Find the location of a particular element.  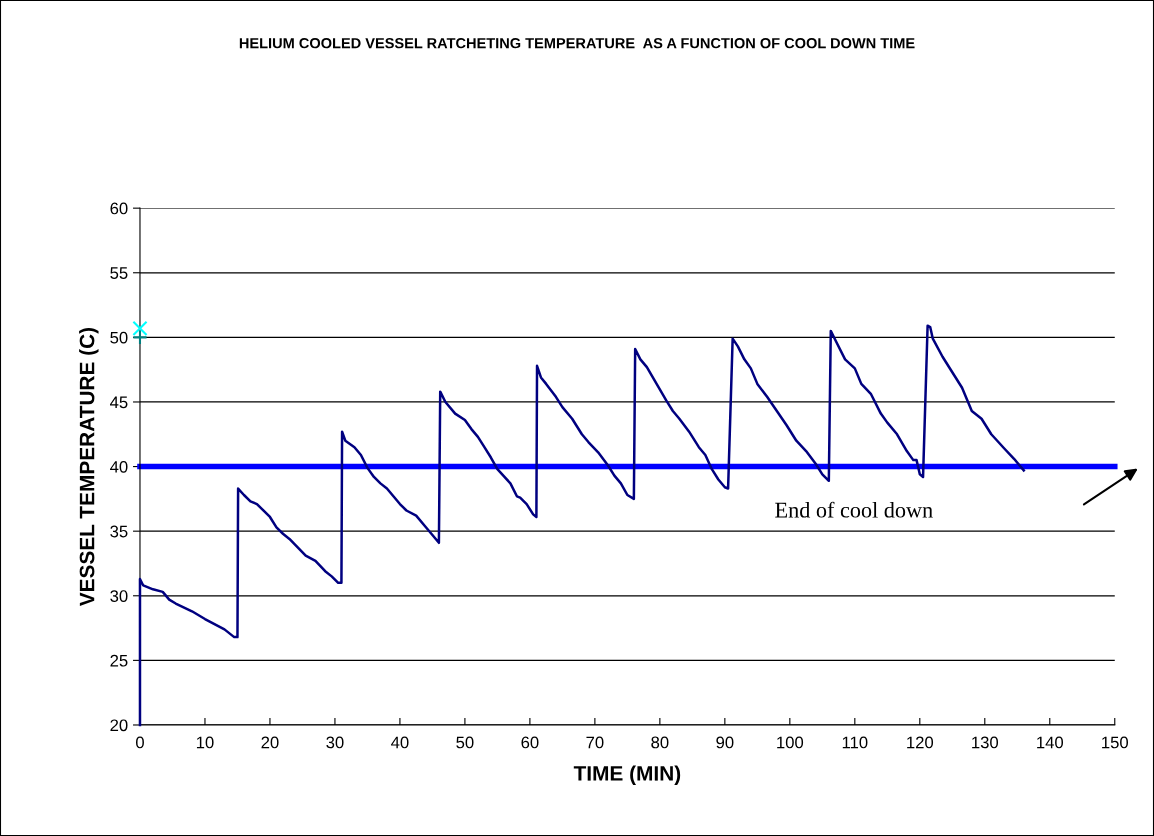

y-tick-label: 60 is located at coordinates (119, 208).